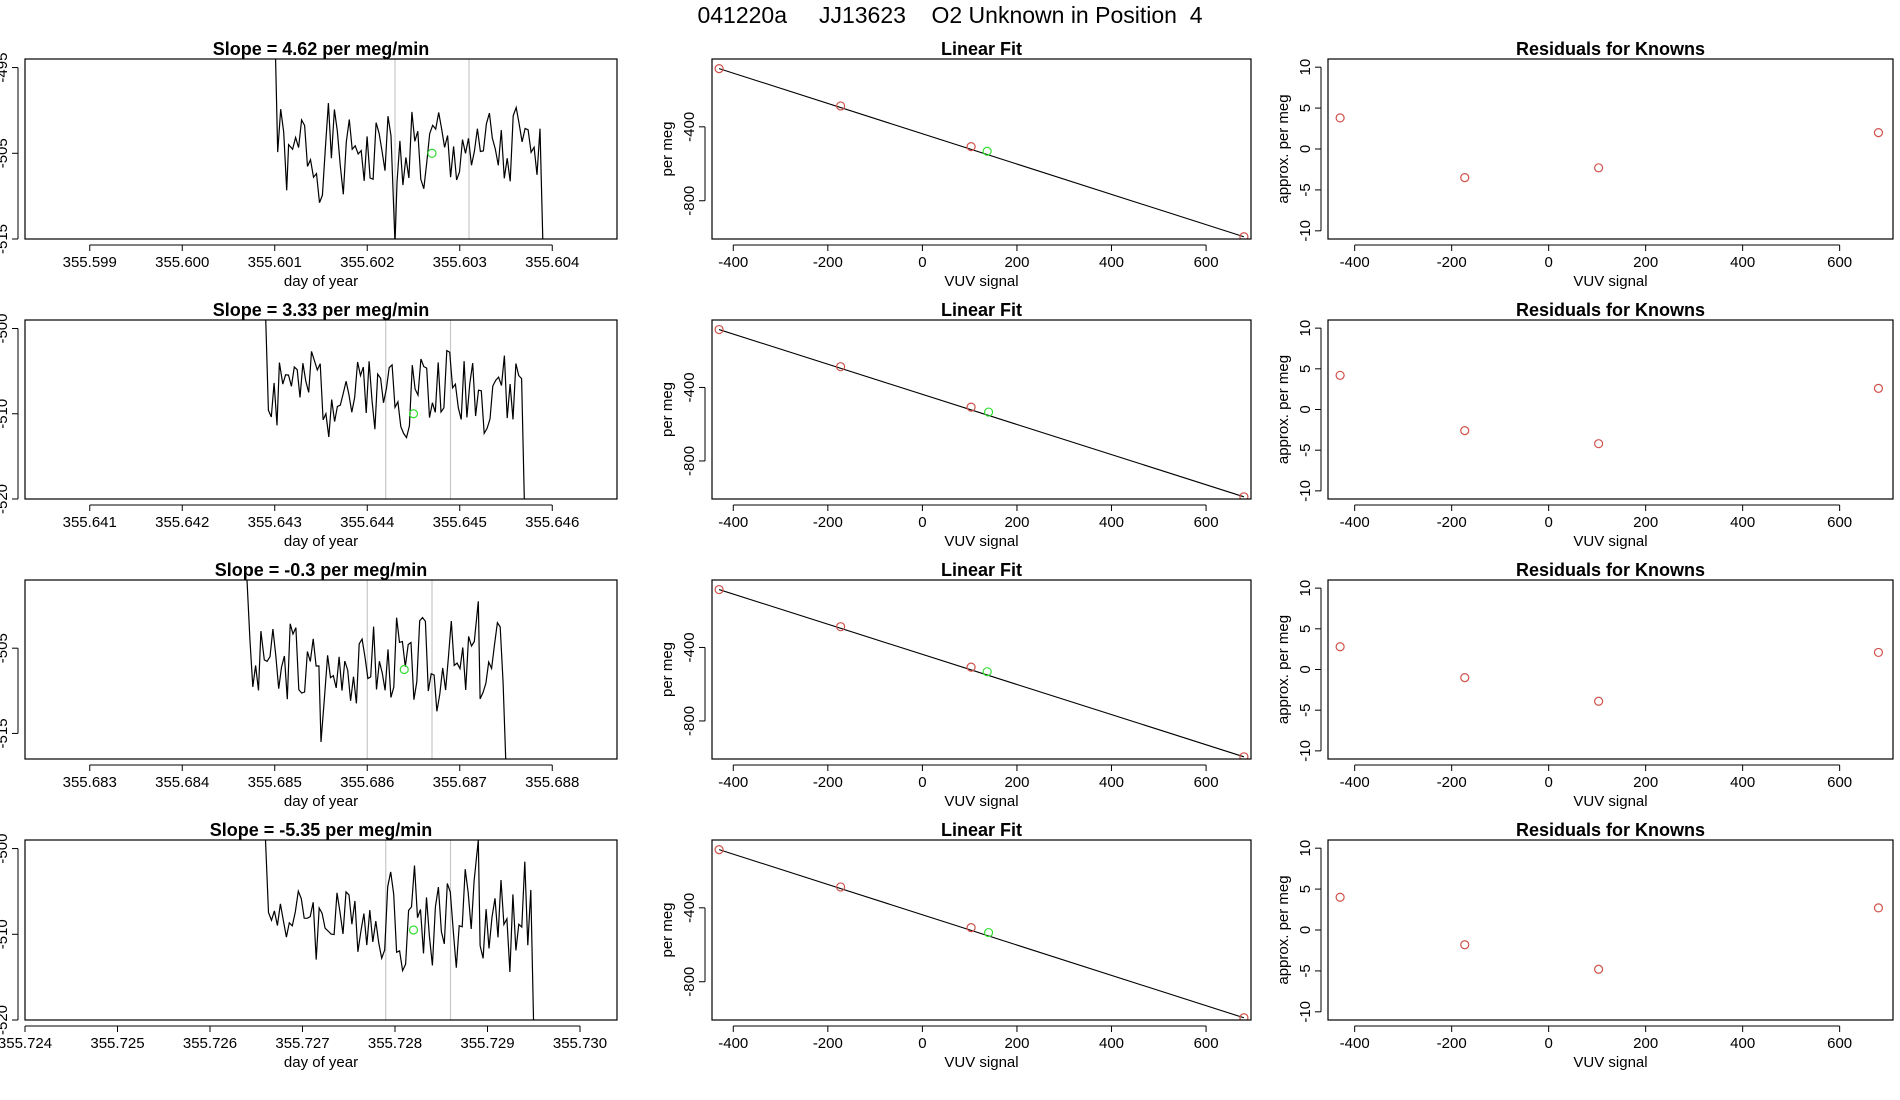 This screenshot has height=1100, width=1900. What do you see at coordinates (302, 1043) in the screenshot?
I see `x-tick-label: 355.727` at bounding box center [302, 1043].